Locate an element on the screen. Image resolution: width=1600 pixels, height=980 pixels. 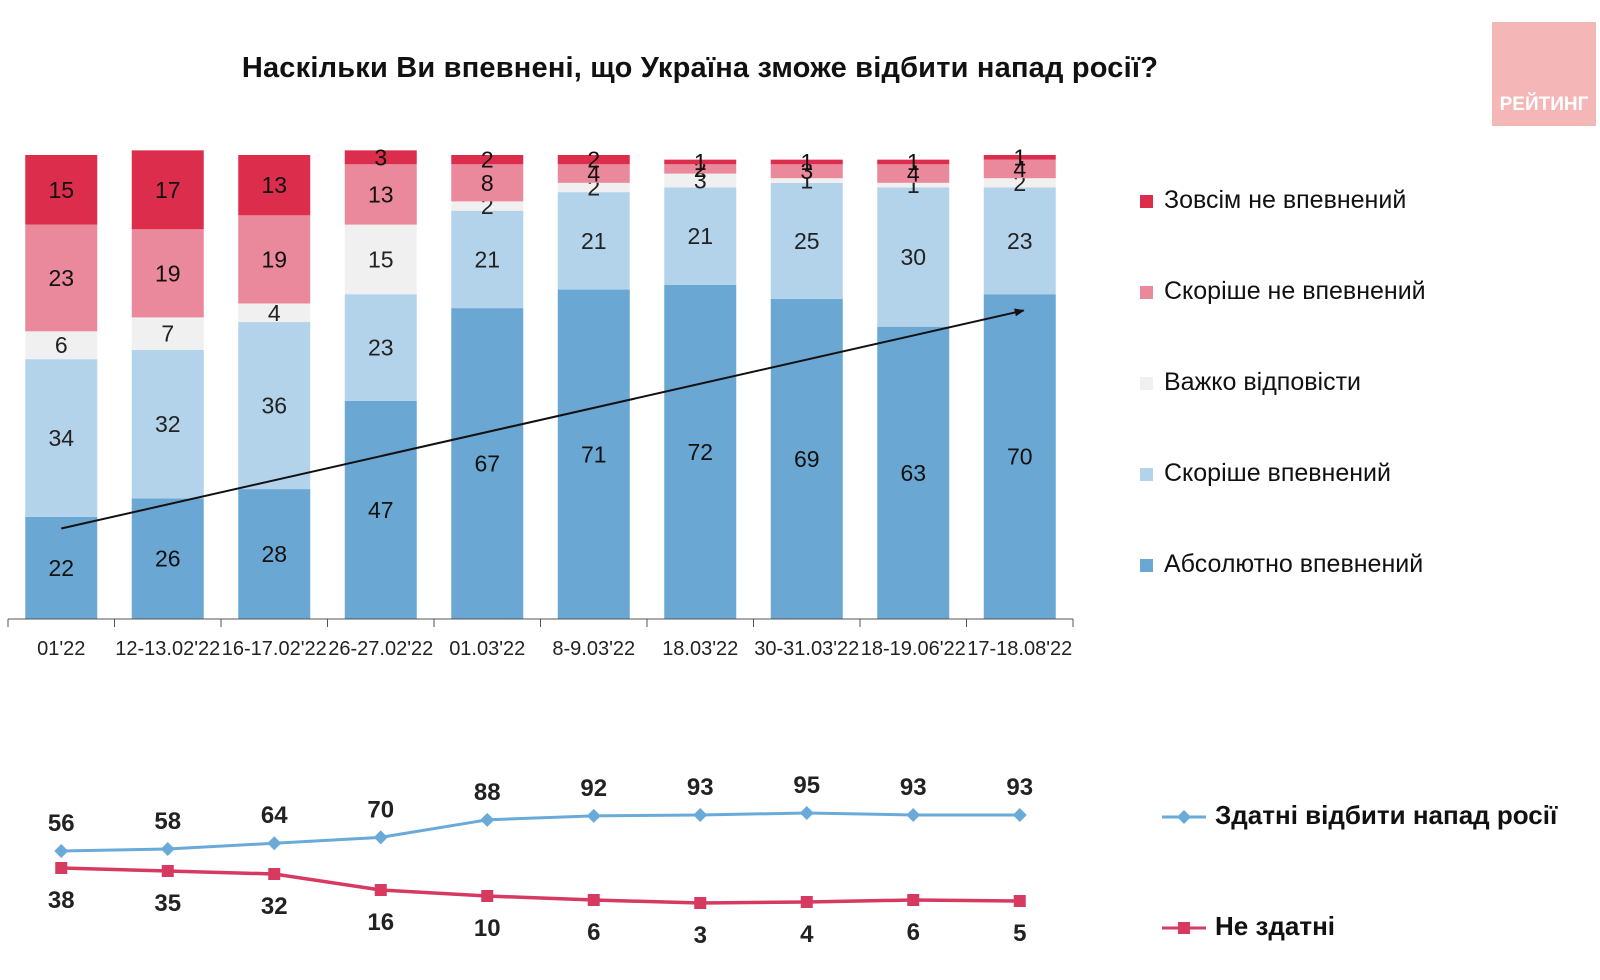
bar-value-label: 36 is located at coordinates (274, 406).